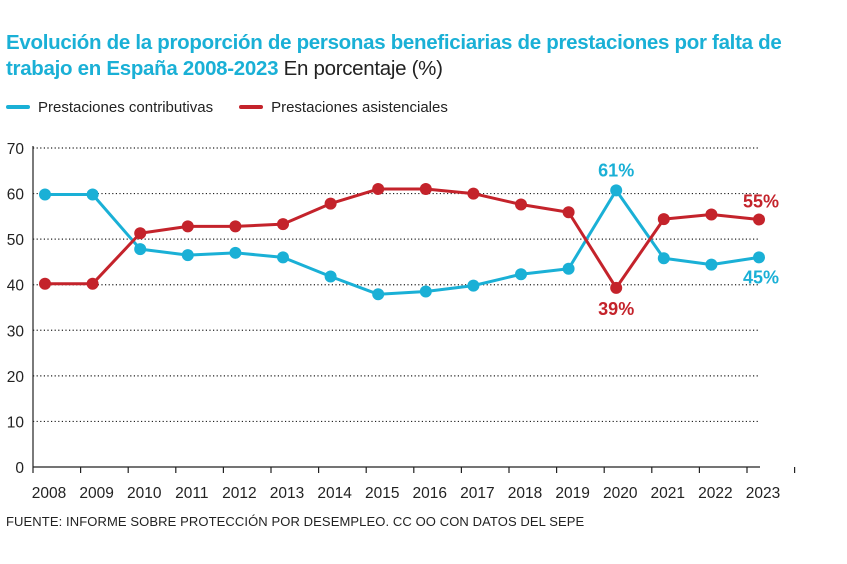 The width and height of the screenshot is (847, 564). Describe the element at coordinates (16, 195) in the screenshot. I see `y-tick-label: 60` at that location.